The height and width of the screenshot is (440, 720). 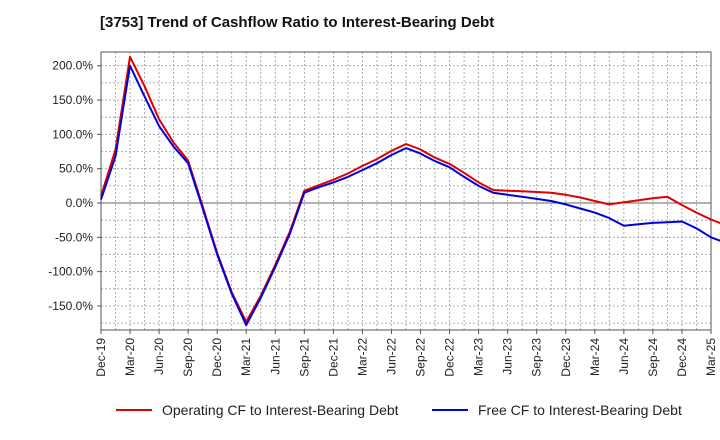 I want to click on y-tick-label: 100.0%, so click(x=72, y=134).